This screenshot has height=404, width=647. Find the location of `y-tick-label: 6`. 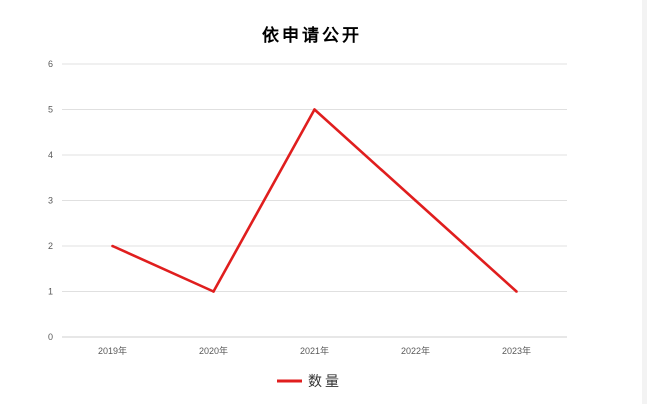

y-tick-label: 6 is located at coordinates (50, 64).